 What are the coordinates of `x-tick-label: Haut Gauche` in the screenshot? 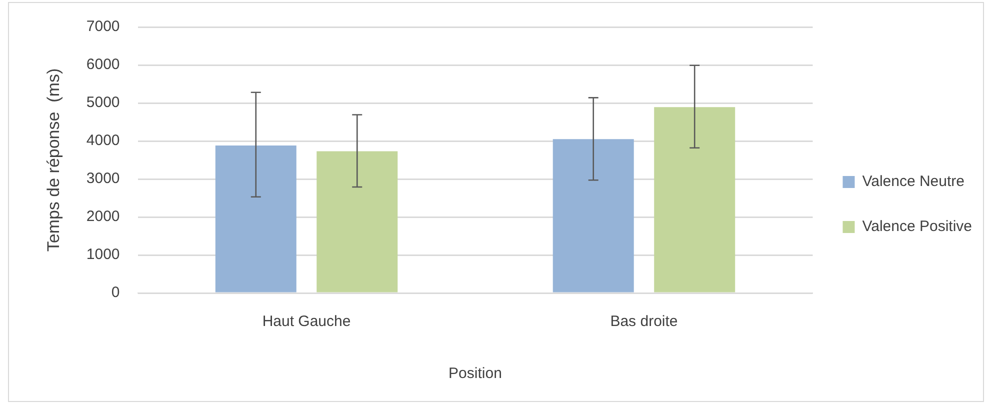 It's located at (306, 321).